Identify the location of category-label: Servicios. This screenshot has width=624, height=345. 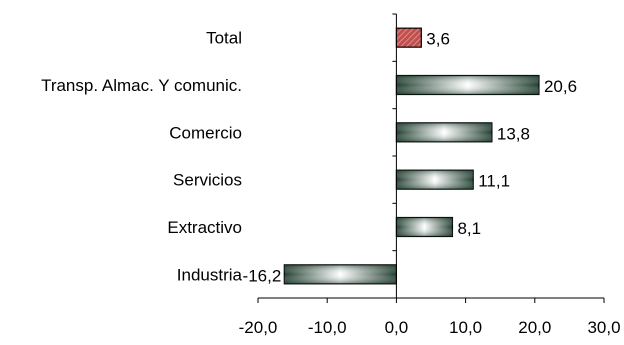
(207, 180).